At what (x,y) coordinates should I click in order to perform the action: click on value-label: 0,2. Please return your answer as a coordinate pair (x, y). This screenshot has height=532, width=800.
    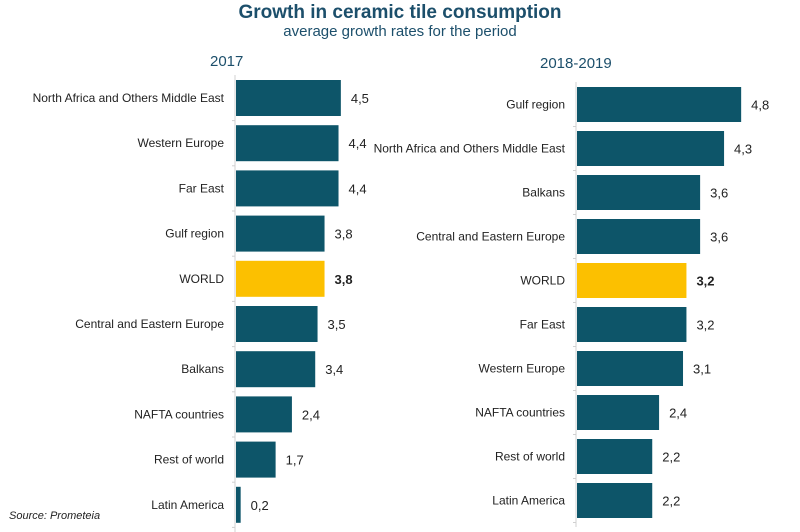
    Looking at the image, I should click on (260, 505).